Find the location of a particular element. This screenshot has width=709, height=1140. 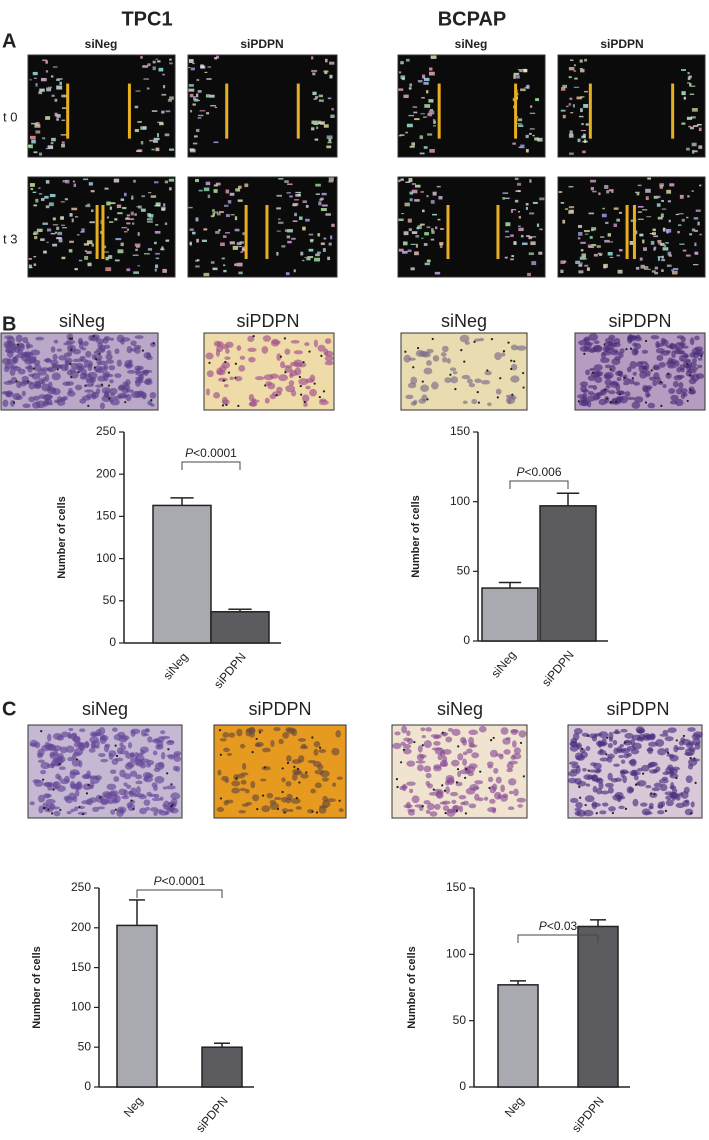

condition-label: siNeg is located at coordinates (101, 44).